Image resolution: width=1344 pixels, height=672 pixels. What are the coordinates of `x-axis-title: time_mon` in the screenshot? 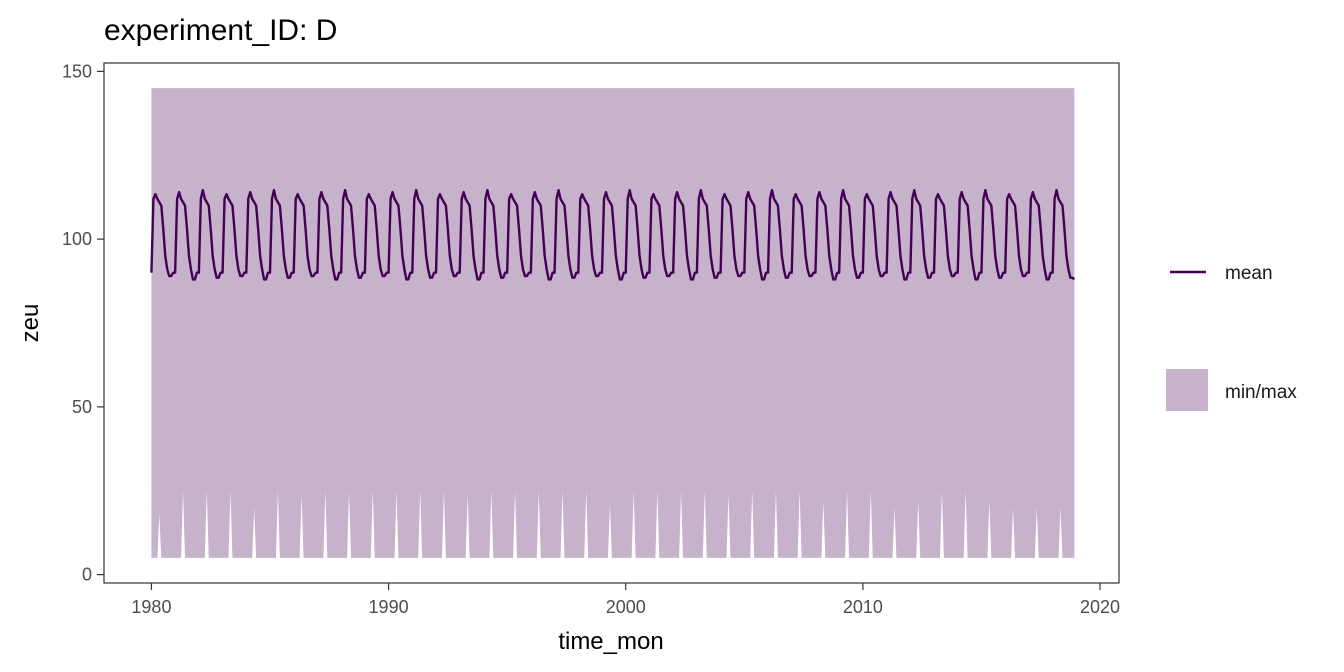 It's located at (610, 641).